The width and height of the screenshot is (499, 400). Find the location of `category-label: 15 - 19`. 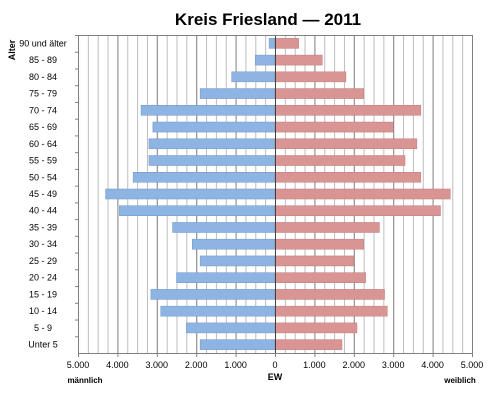

category-label: 15 - 19 is located at coordinates (43, 294).